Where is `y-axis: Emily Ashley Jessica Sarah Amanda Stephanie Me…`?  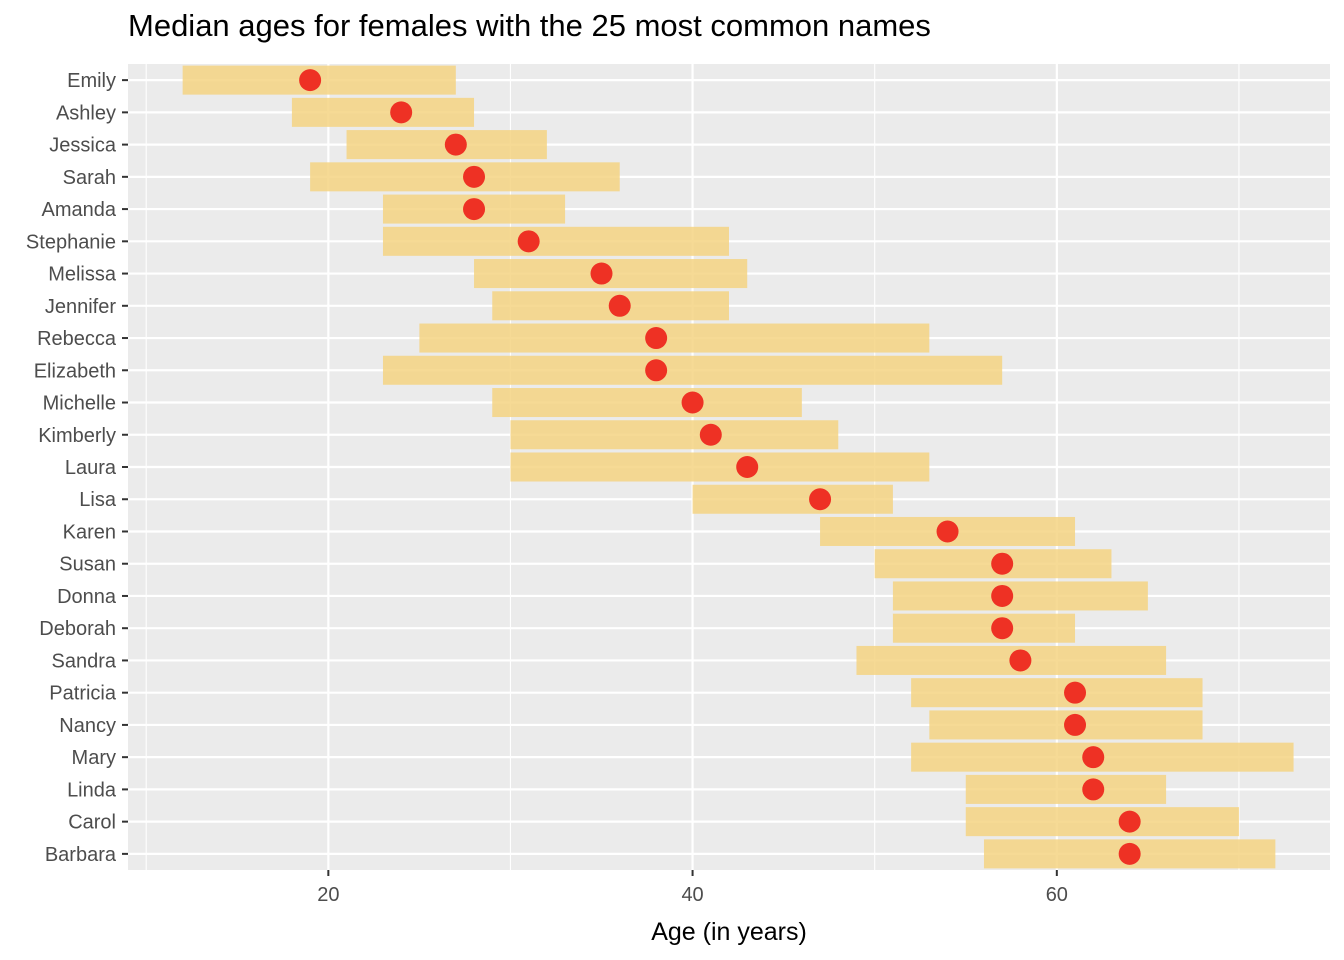 y-axis: Emily Ashley Jessica Sarah Amanda Stephanie Me… is located at coordinates (77, 468).